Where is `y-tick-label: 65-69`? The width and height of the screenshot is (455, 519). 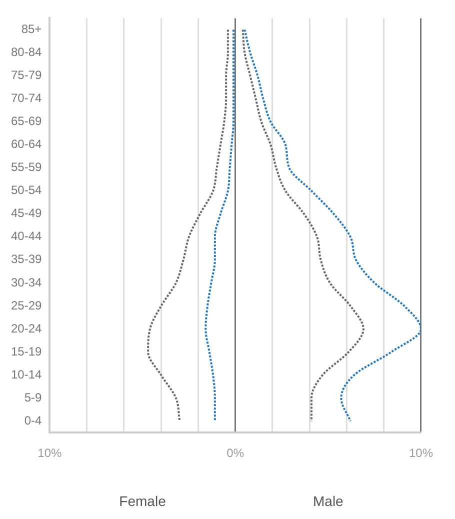 y-tick-label: 65-69 is located at coordinates (26, 121).